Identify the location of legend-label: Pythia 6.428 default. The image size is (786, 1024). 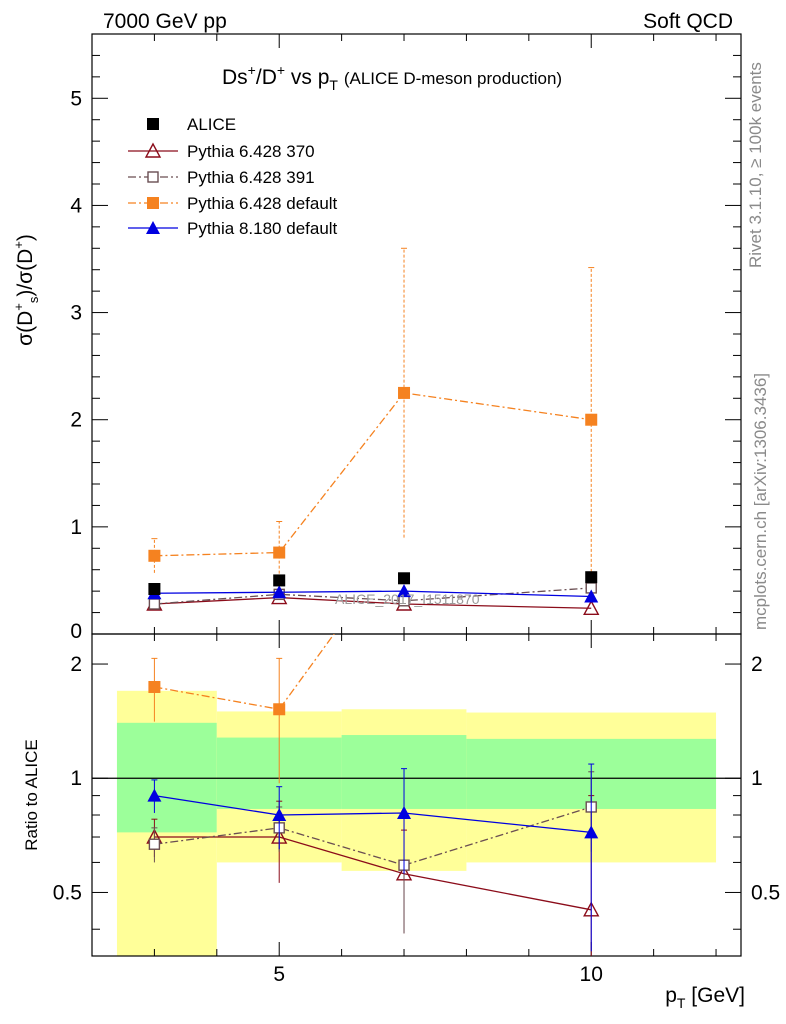
(262, 203).